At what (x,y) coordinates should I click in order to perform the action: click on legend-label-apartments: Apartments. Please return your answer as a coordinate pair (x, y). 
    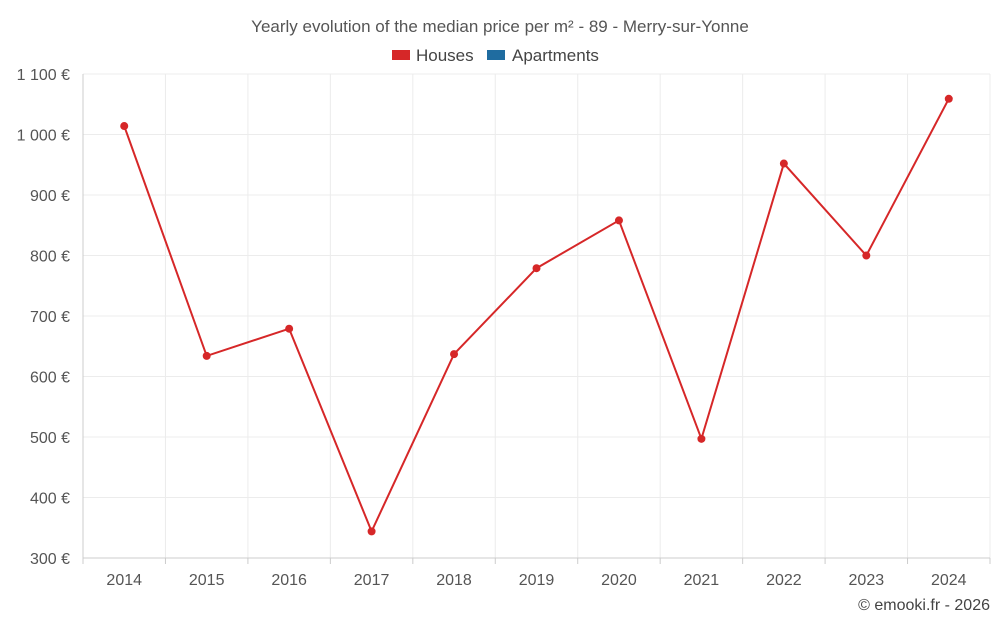
    Looking at the image, I should click on (555, 55).